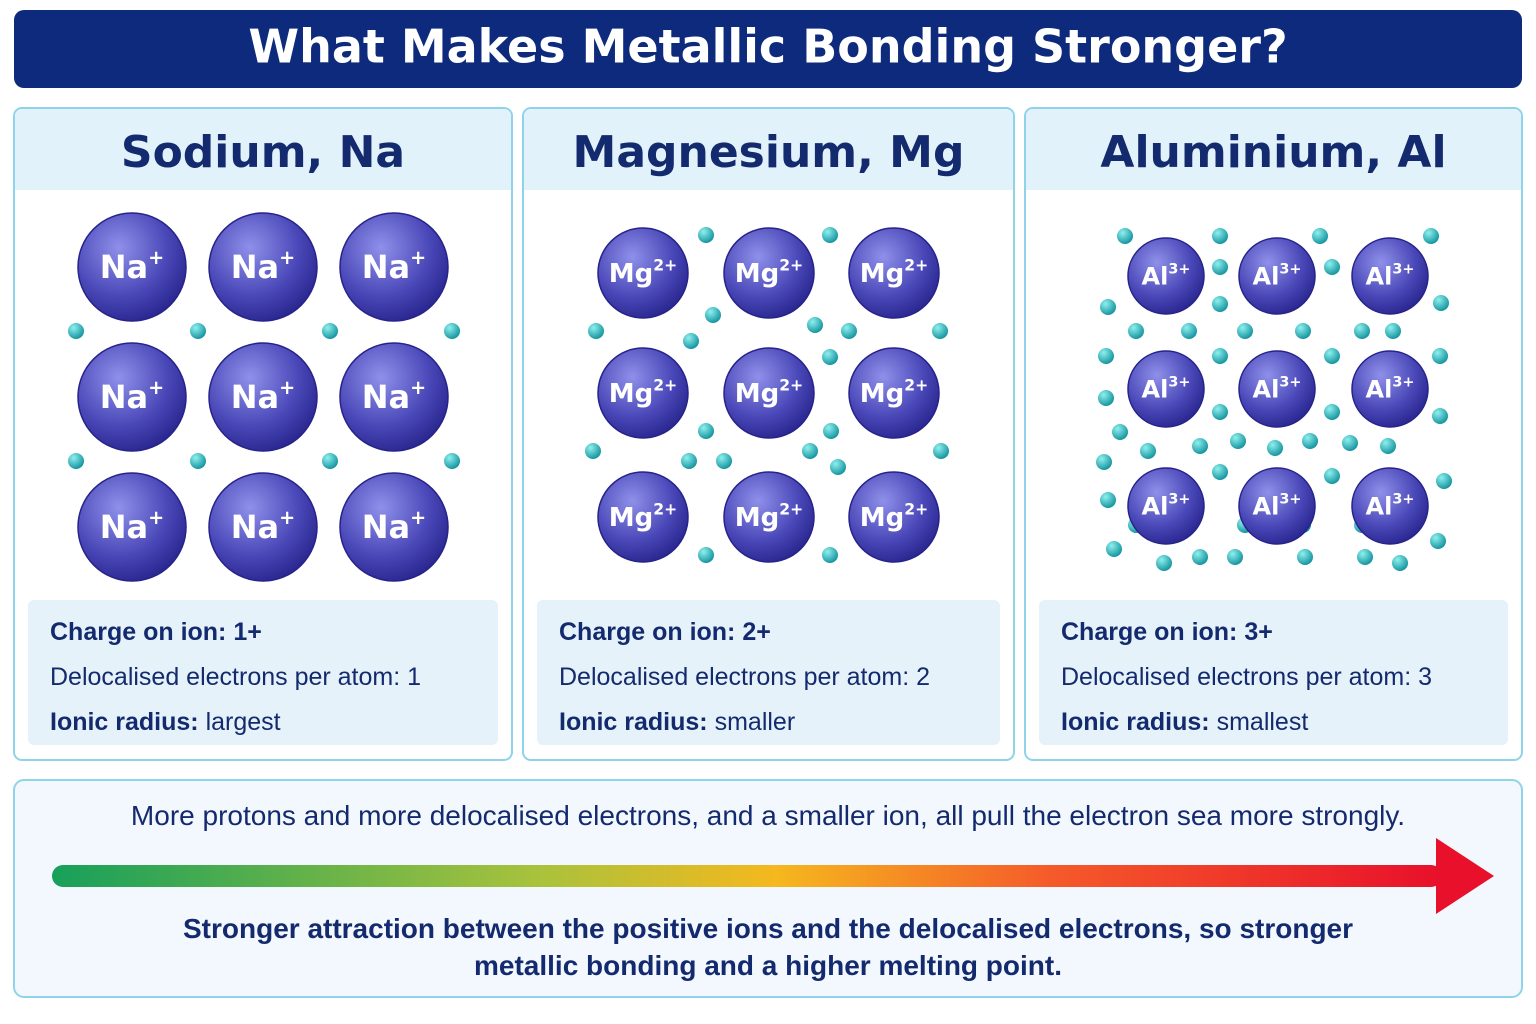 The width and height of the screenshot is (1536, 1024). What do you see at coordinates (747, 876) in the screenshot?
I see `arrow-shaft` at bounding box center [747, 876].